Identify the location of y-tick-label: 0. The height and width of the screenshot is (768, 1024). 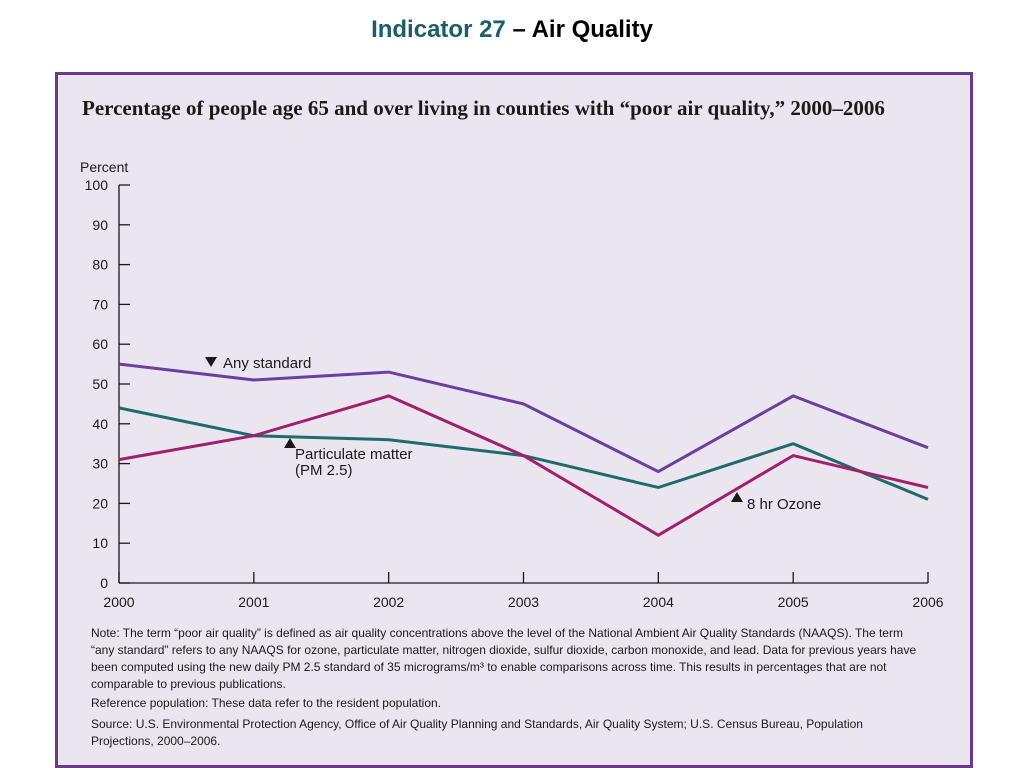
(104, 583).